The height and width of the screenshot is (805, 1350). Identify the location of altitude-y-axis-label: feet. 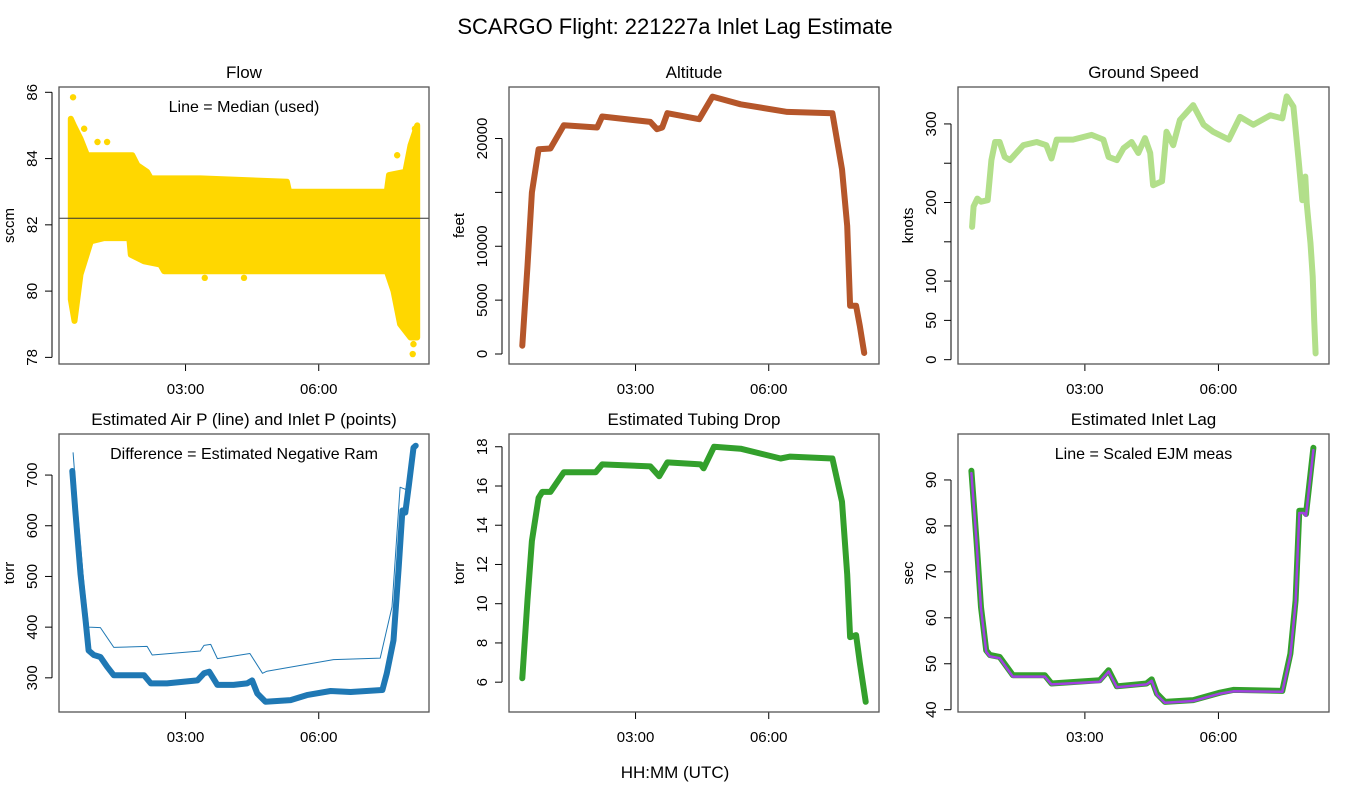
(459, 225).